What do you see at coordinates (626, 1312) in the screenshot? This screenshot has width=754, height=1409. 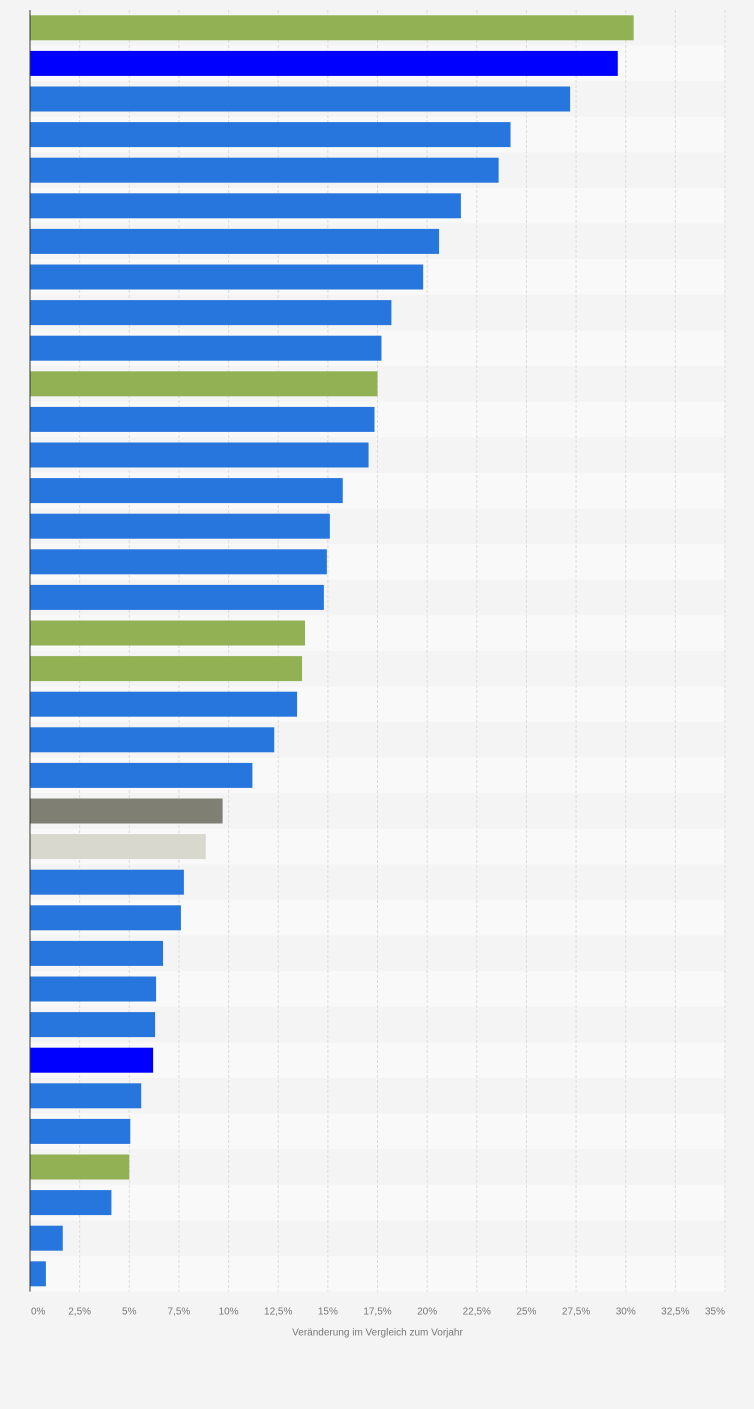 I see `x-tick-label: 30%` at bounding box center [626, 1312].